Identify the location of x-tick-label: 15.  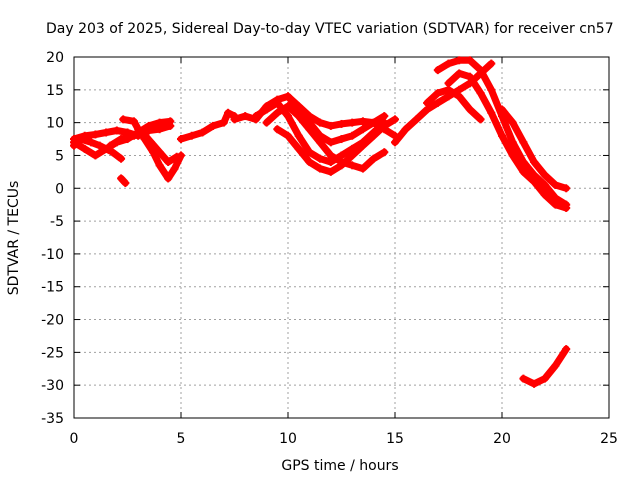
(395, 439).